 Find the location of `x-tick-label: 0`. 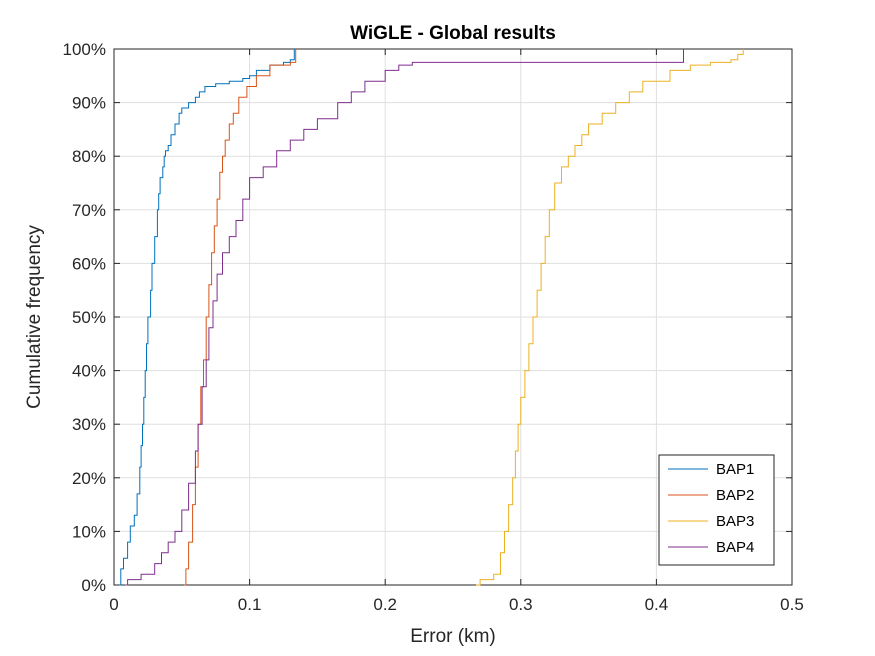

x-tick-label: 0 is located at coordinates (113, 604).